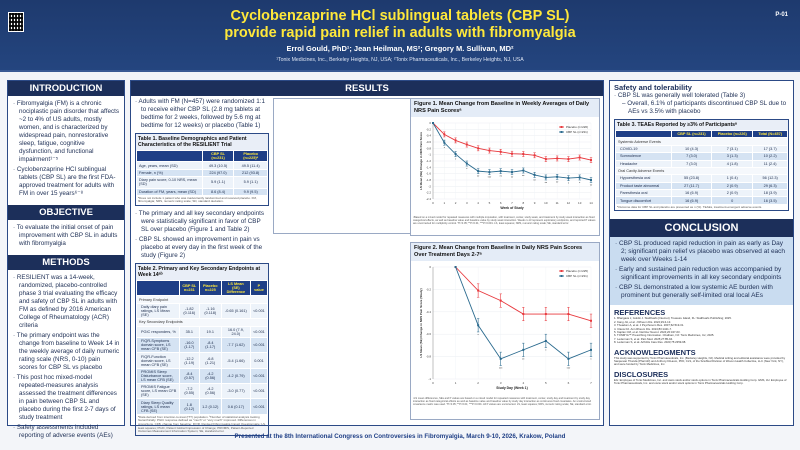  Describe the element at coordinates (158, 311) in the screenshot. I see `table-cell: Daily diary pain ratings, LS Mean (SE)` at that location.